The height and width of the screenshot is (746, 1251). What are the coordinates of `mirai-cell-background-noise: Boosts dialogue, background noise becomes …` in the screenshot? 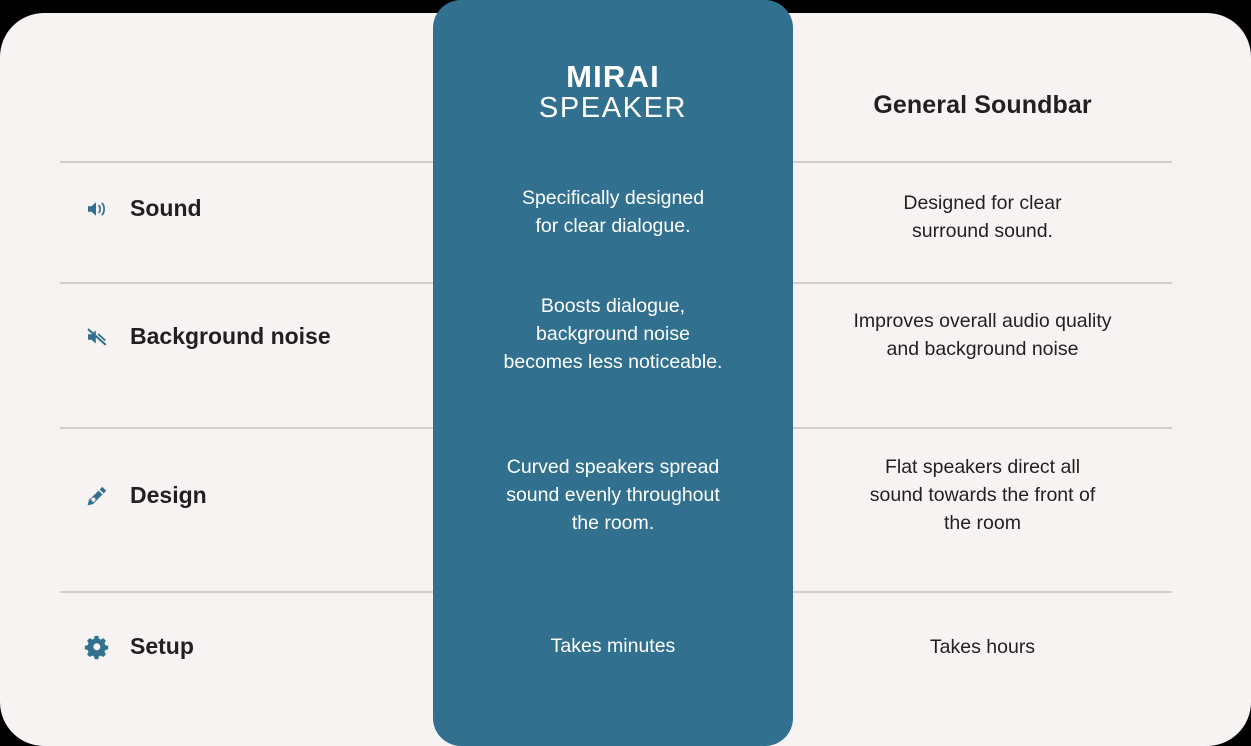 It's located at (613, 334).